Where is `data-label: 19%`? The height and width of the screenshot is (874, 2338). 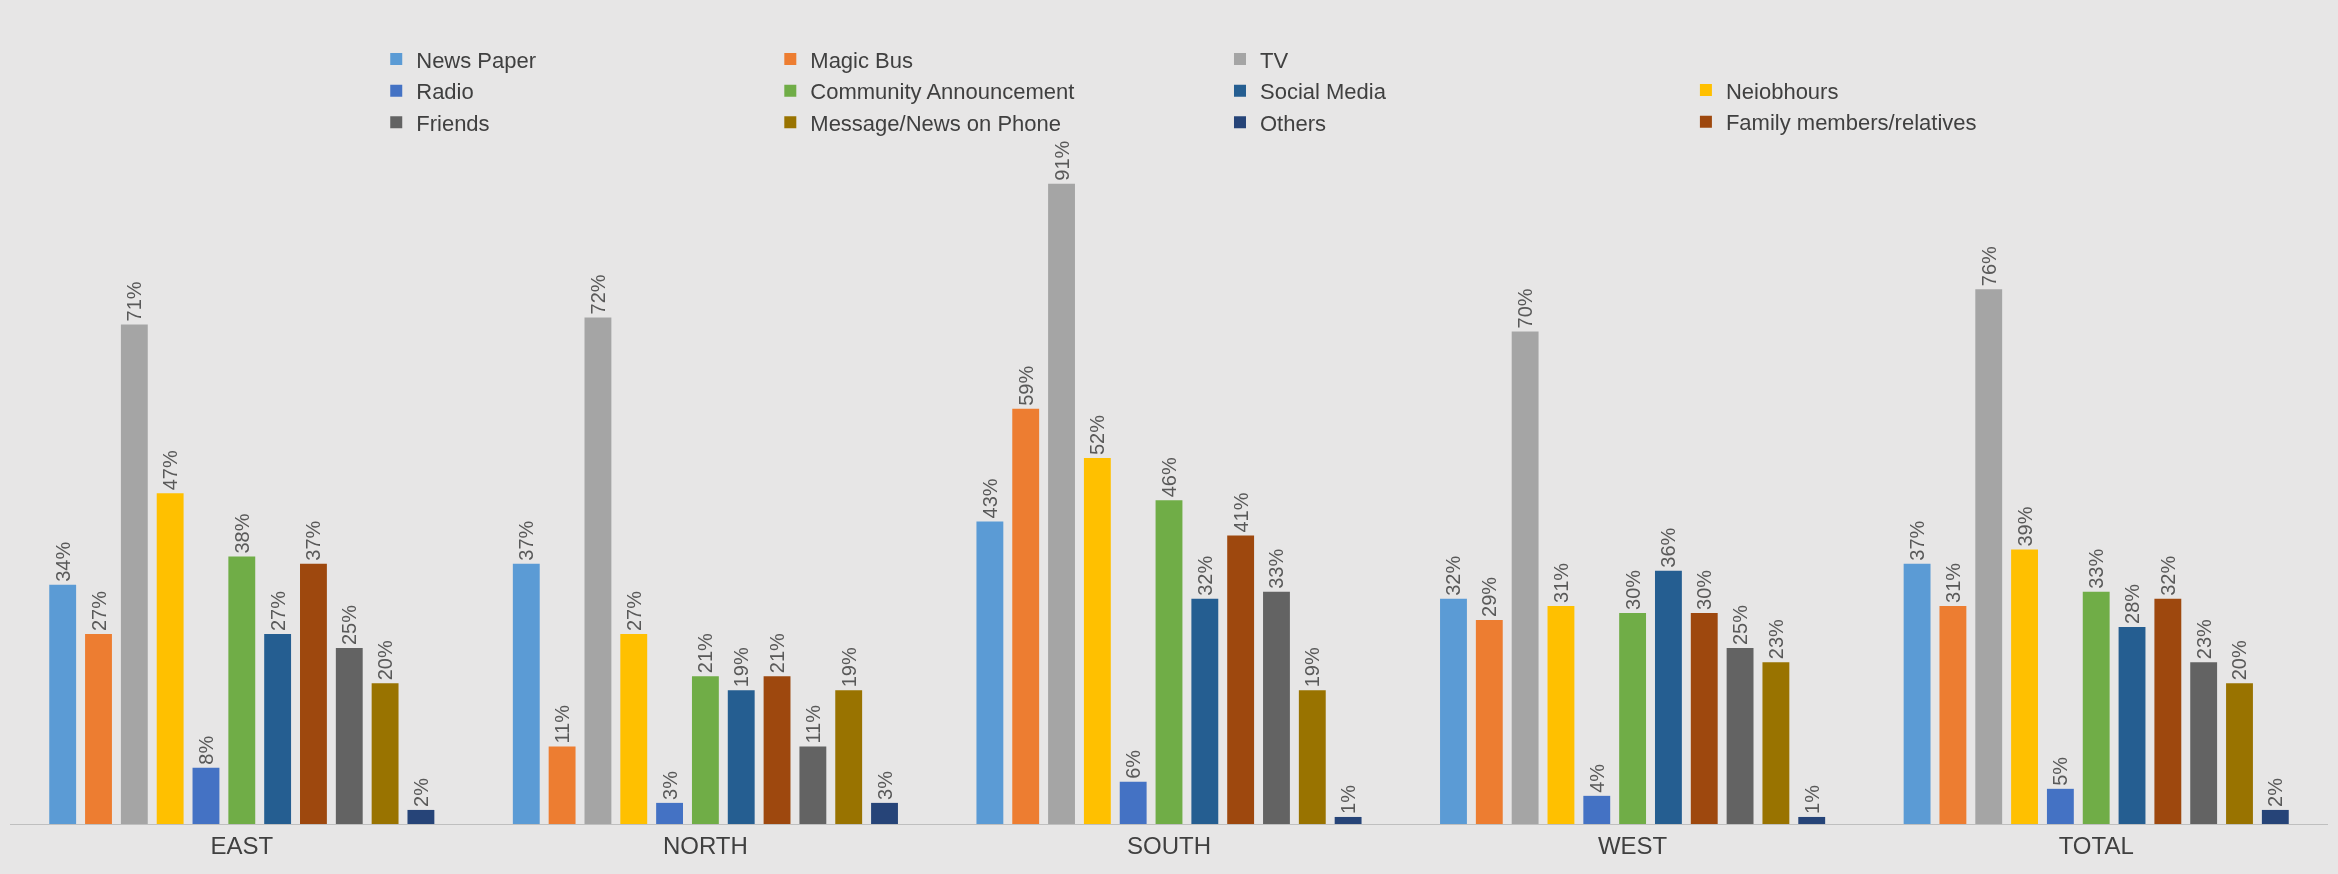
data-label: 19% is located at coordinates (741, 667).